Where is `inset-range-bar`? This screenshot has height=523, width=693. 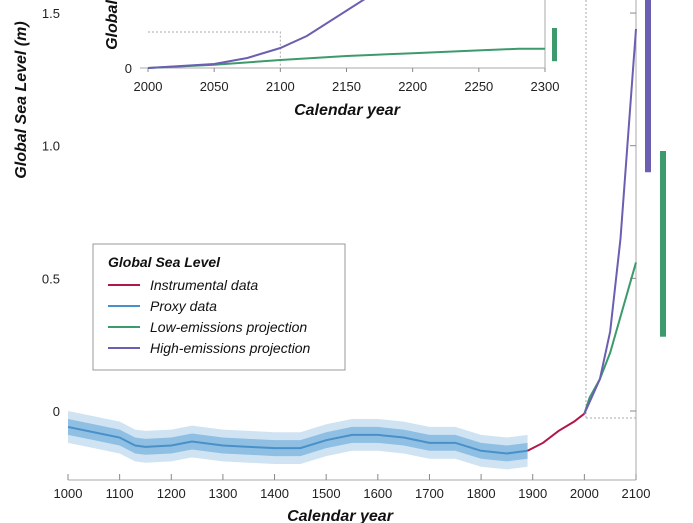 inset-range-bar is located at coordinates (554, 45).